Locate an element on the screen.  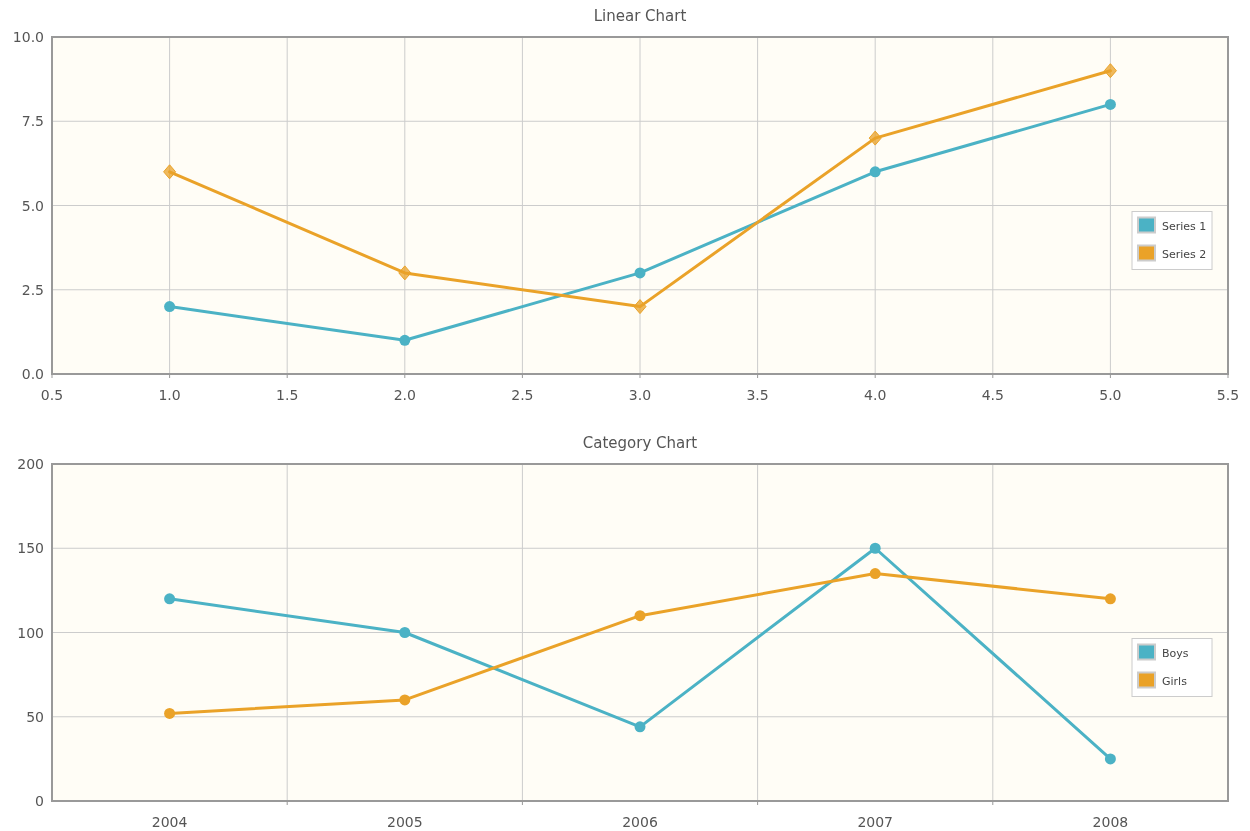
x-tick-label: 2.5 is located at coordinates (522, 395).